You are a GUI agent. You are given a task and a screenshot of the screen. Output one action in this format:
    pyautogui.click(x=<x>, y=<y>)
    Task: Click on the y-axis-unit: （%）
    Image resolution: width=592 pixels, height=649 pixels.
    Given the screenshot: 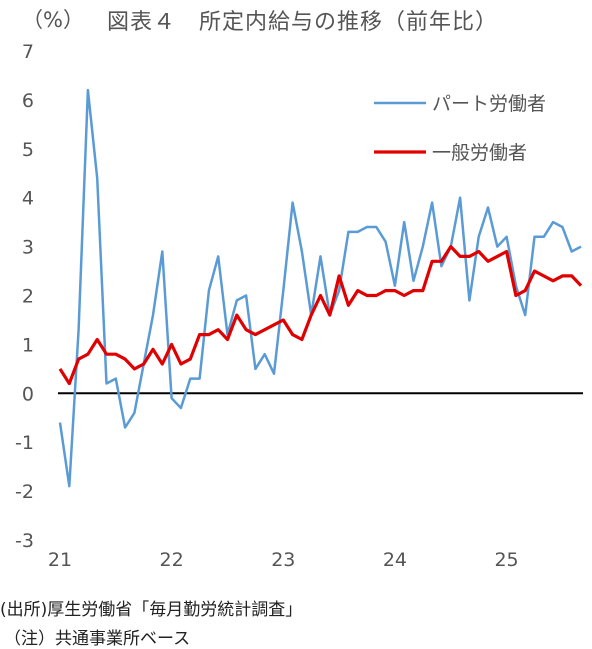 What is the action you would take?
    pyautogui.click(x=53, y=20)
    